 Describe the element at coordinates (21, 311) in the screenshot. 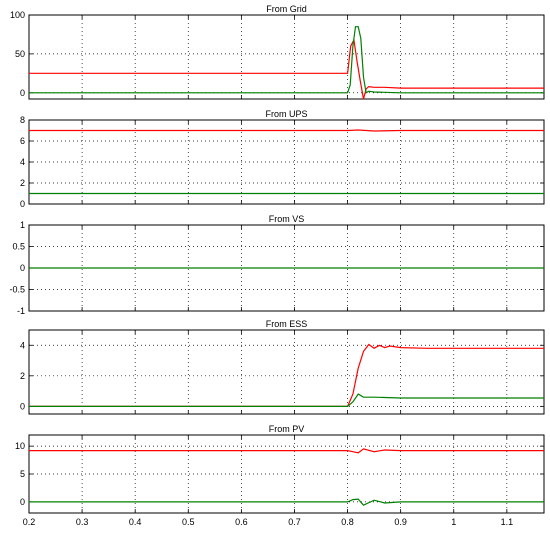

I see `y-tick-label: -1` at that location.